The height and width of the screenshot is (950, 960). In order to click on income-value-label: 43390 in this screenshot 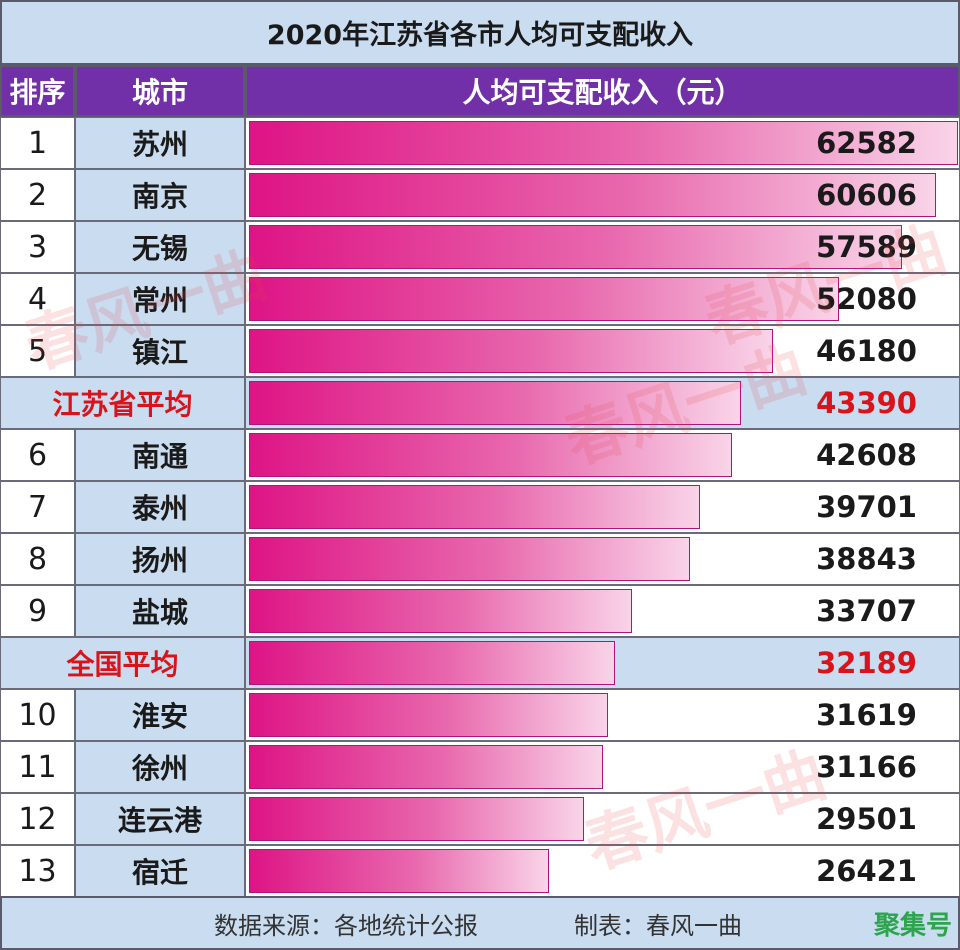, I will do `click(866, 403)`.